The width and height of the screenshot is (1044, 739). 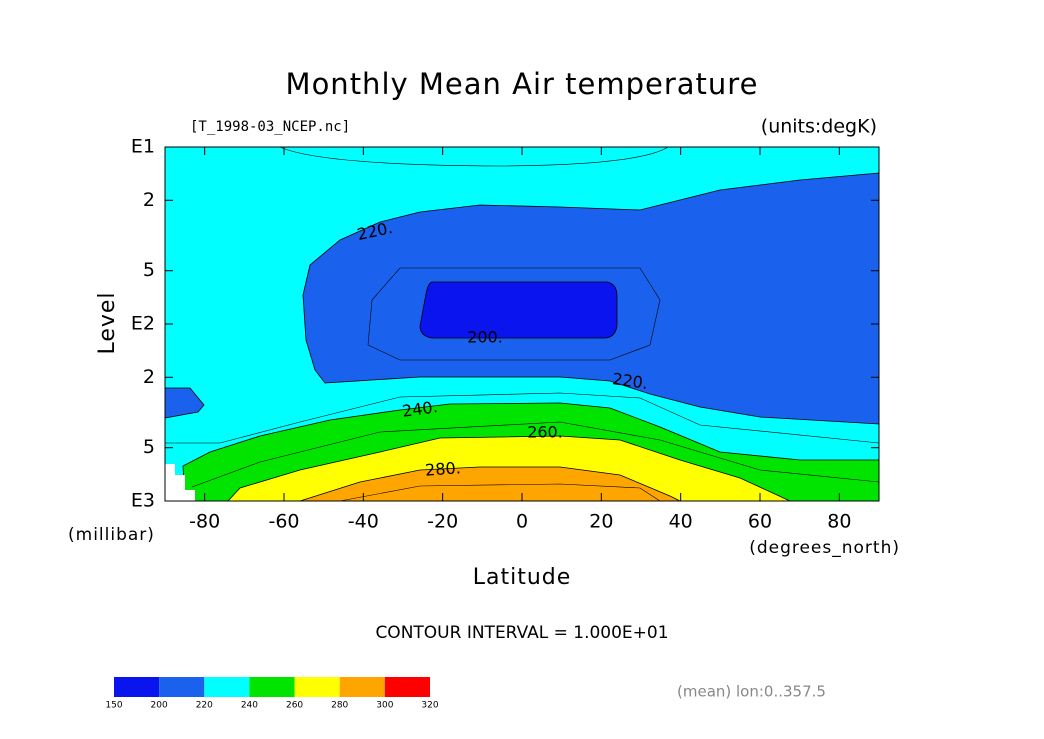 What do you see at coordinates (522, 84) in the screenshot?
I see `chart-title: Monthly Mean Air temperature` at bounding box center [522, 84].